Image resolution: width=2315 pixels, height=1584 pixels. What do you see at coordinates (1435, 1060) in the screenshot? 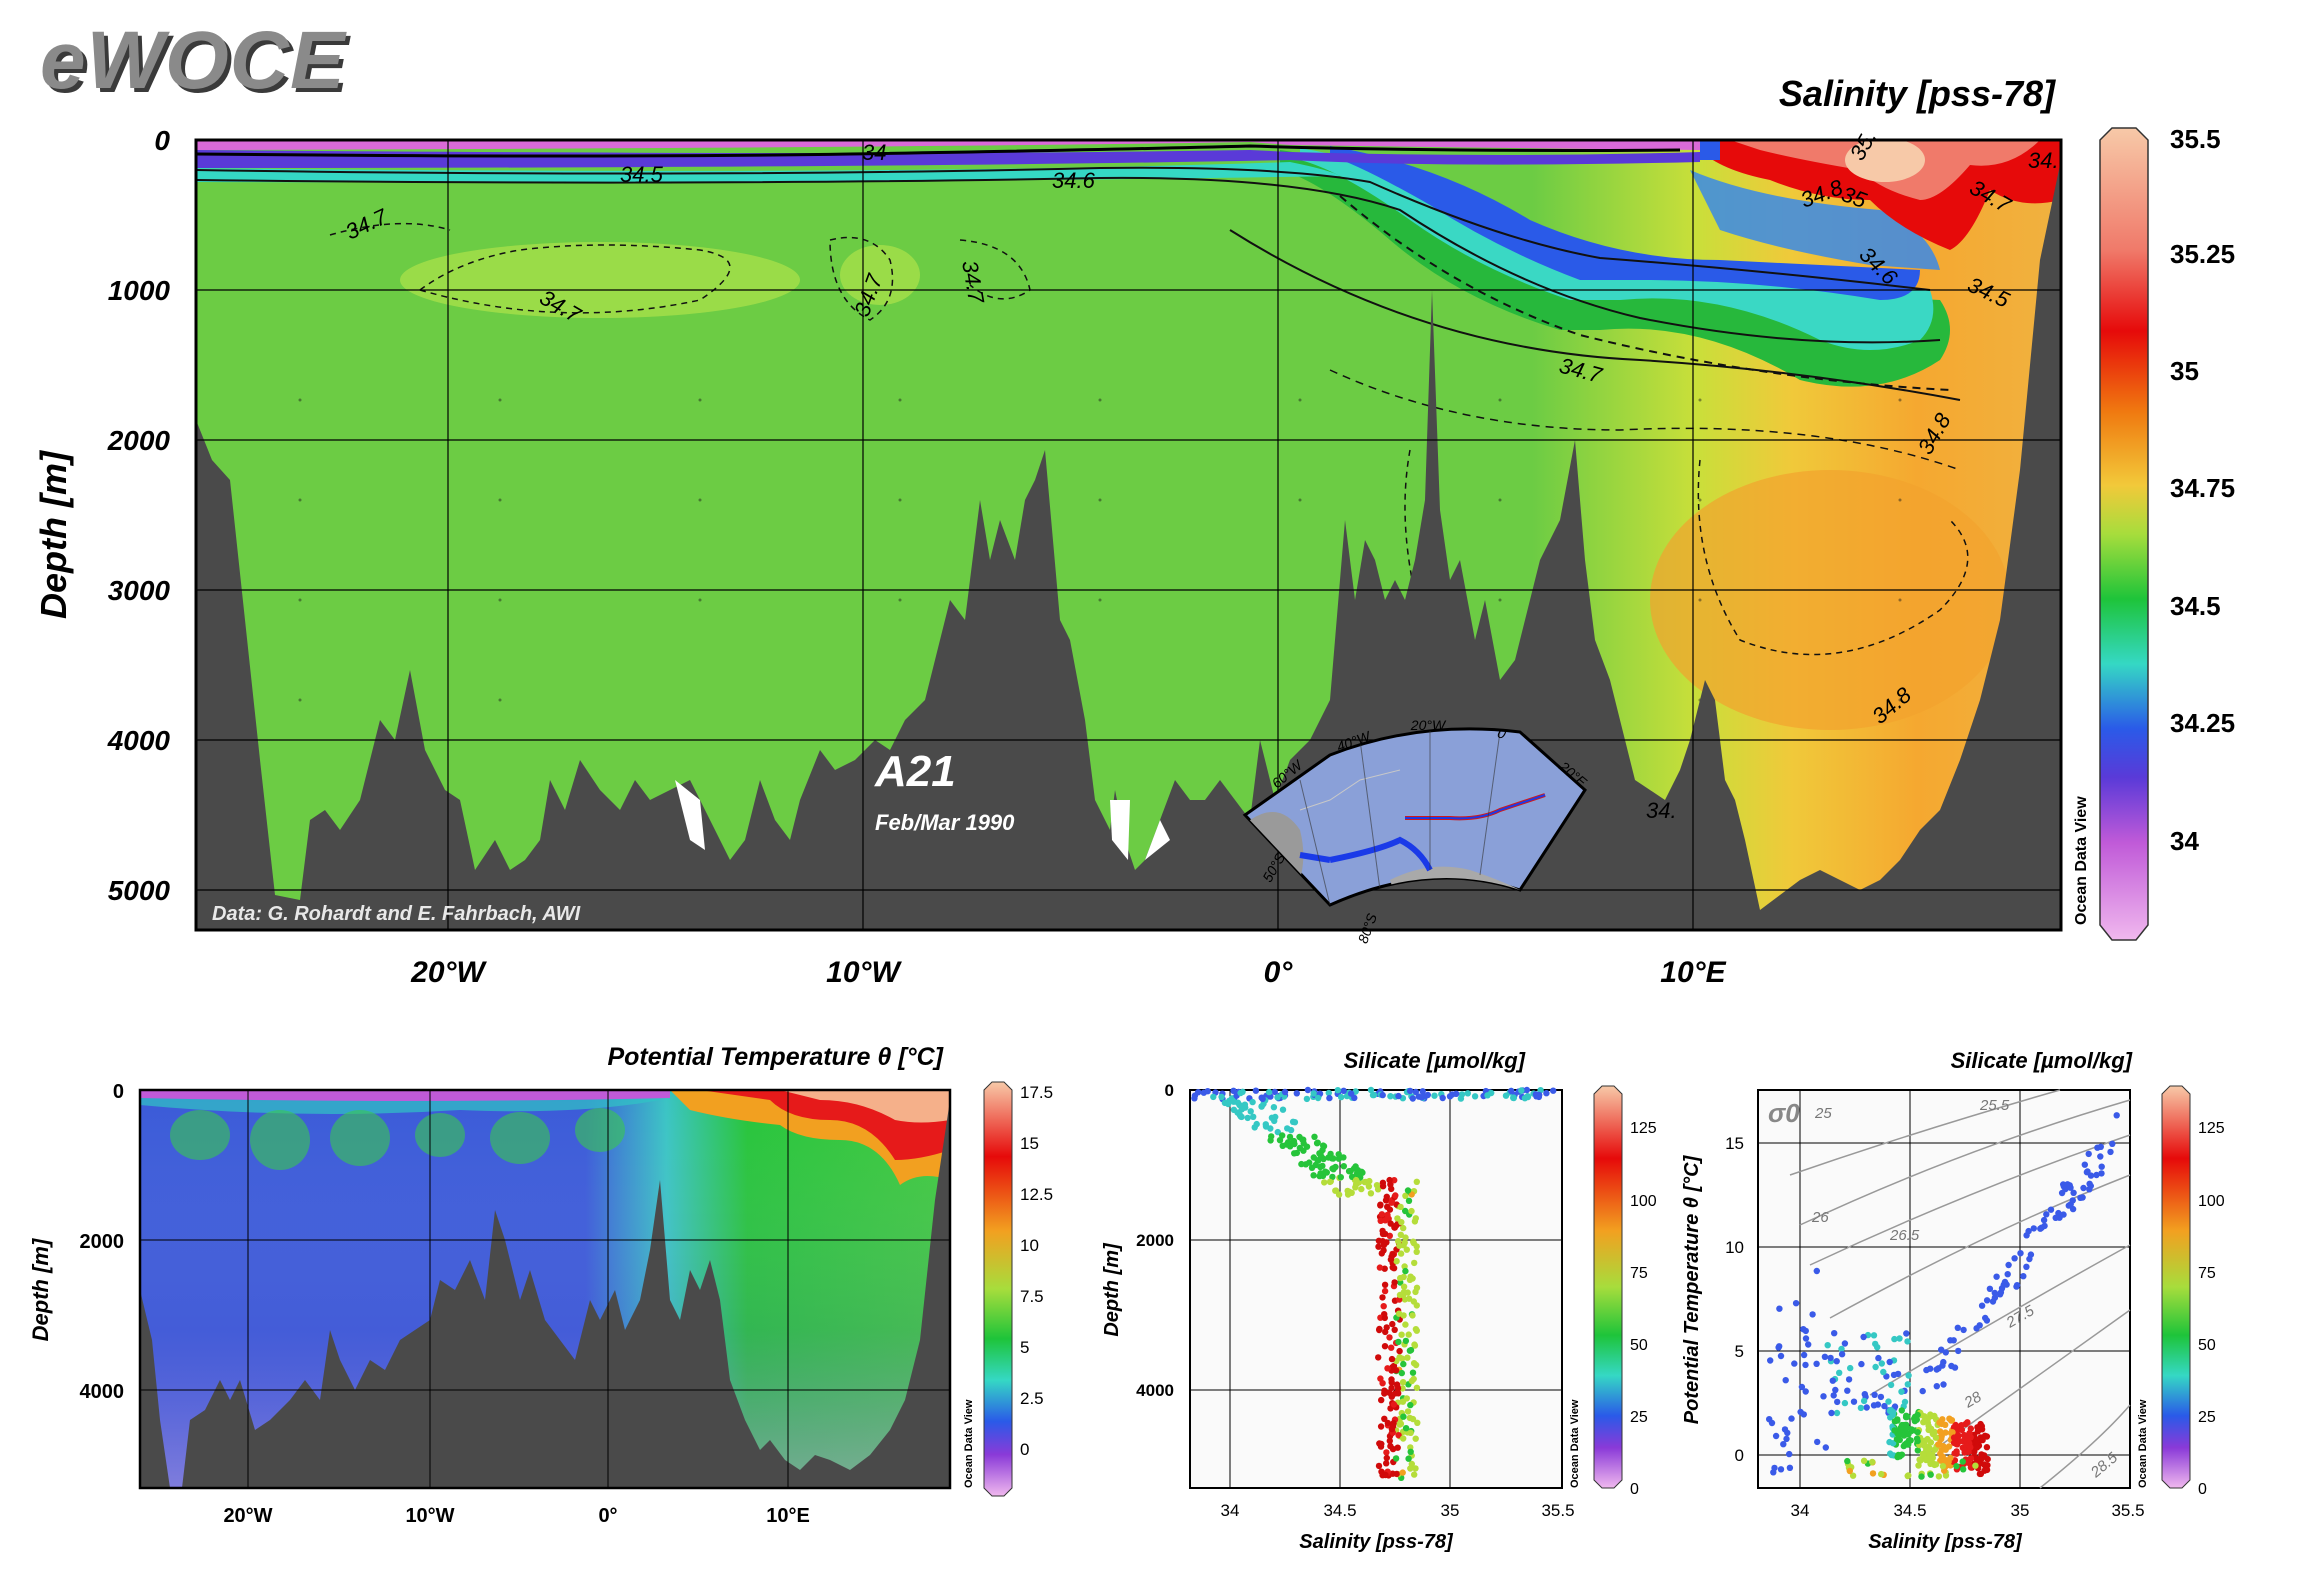
I see `sal-depth-title: Silicate [µmol/kg]` at bounding box center [1435, 1060].